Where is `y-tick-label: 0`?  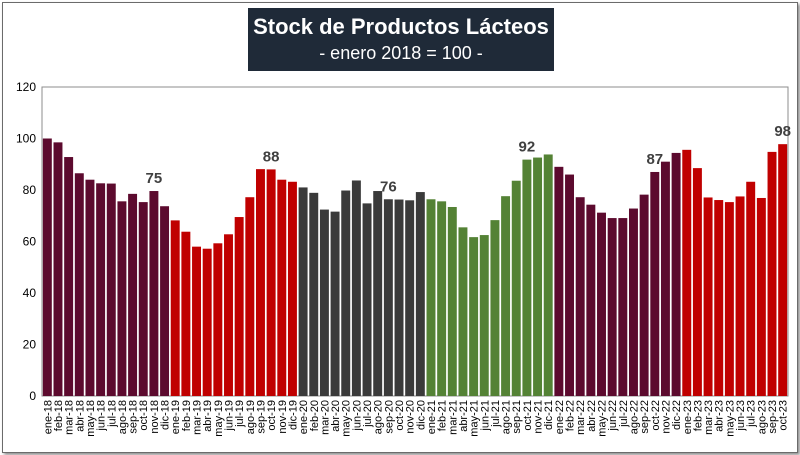
y-tick-label: 0 is located at coordinates (32, 396).